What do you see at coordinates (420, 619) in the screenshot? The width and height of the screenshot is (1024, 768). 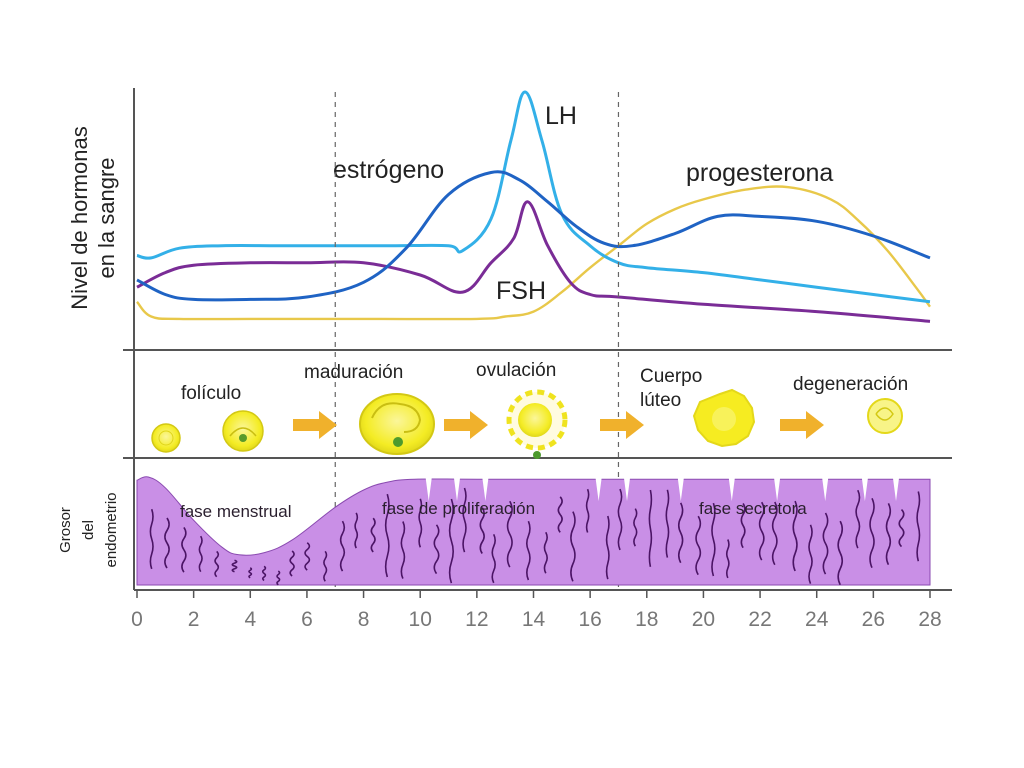 I see `x-tick-label: 10` at bounding box center [420, 619].